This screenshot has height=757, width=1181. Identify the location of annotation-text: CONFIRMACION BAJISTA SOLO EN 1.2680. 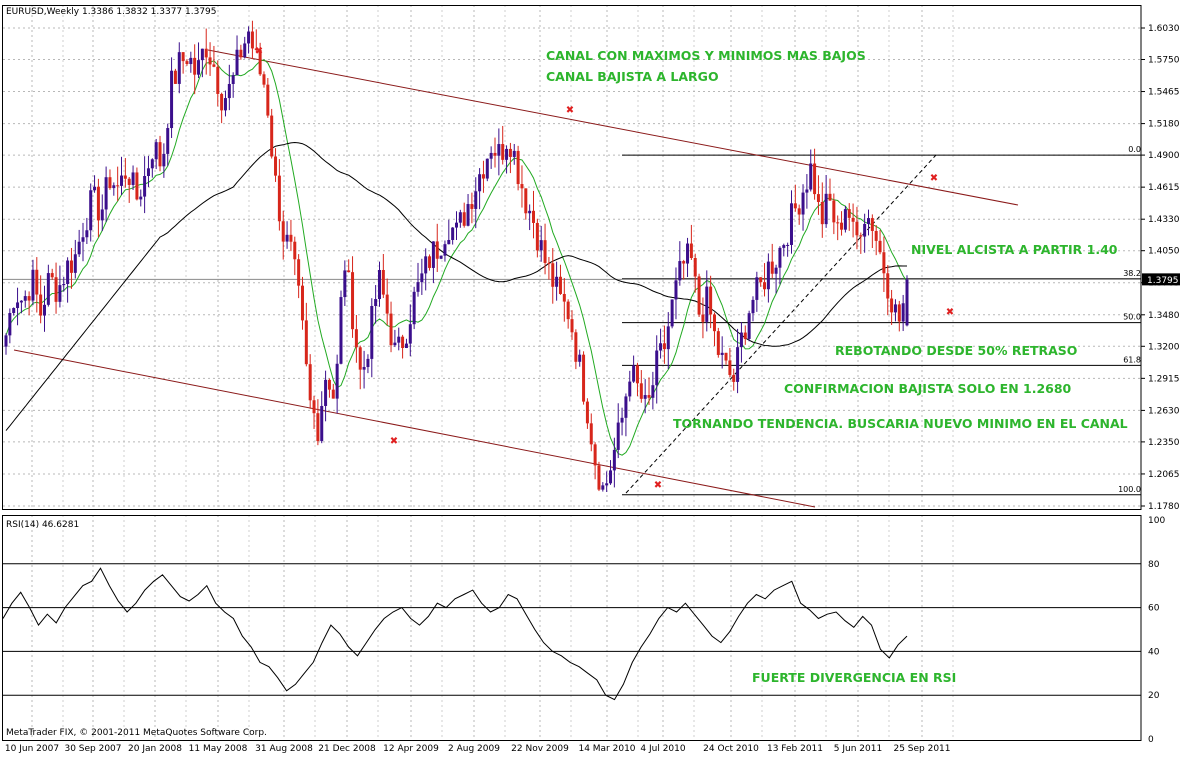
(928, 388).